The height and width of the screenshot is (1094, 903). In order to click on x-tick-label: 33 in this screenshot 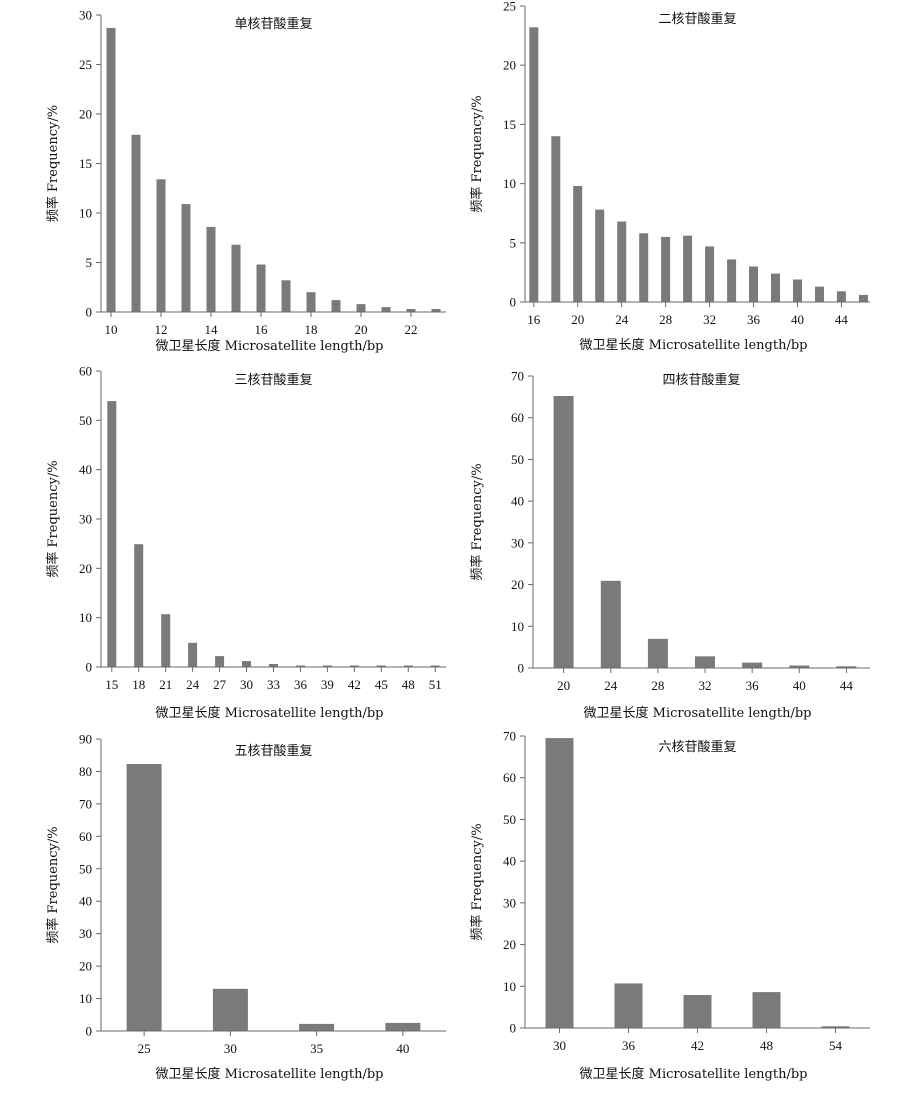, I will do `click(273, 684)`.